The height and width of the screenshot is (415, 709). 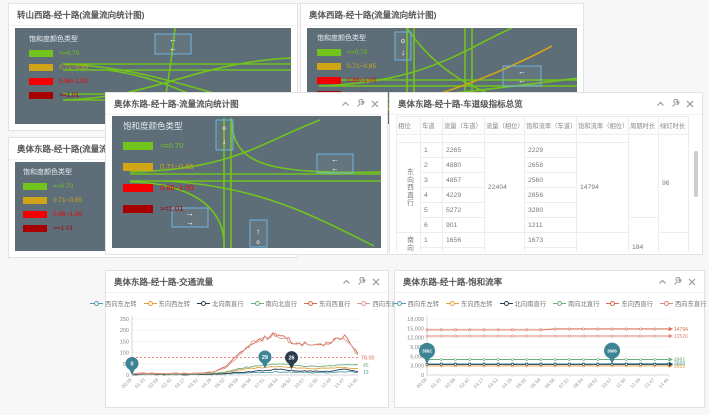 I want to click on svg-text: 12526, so click(x=681, y=337).